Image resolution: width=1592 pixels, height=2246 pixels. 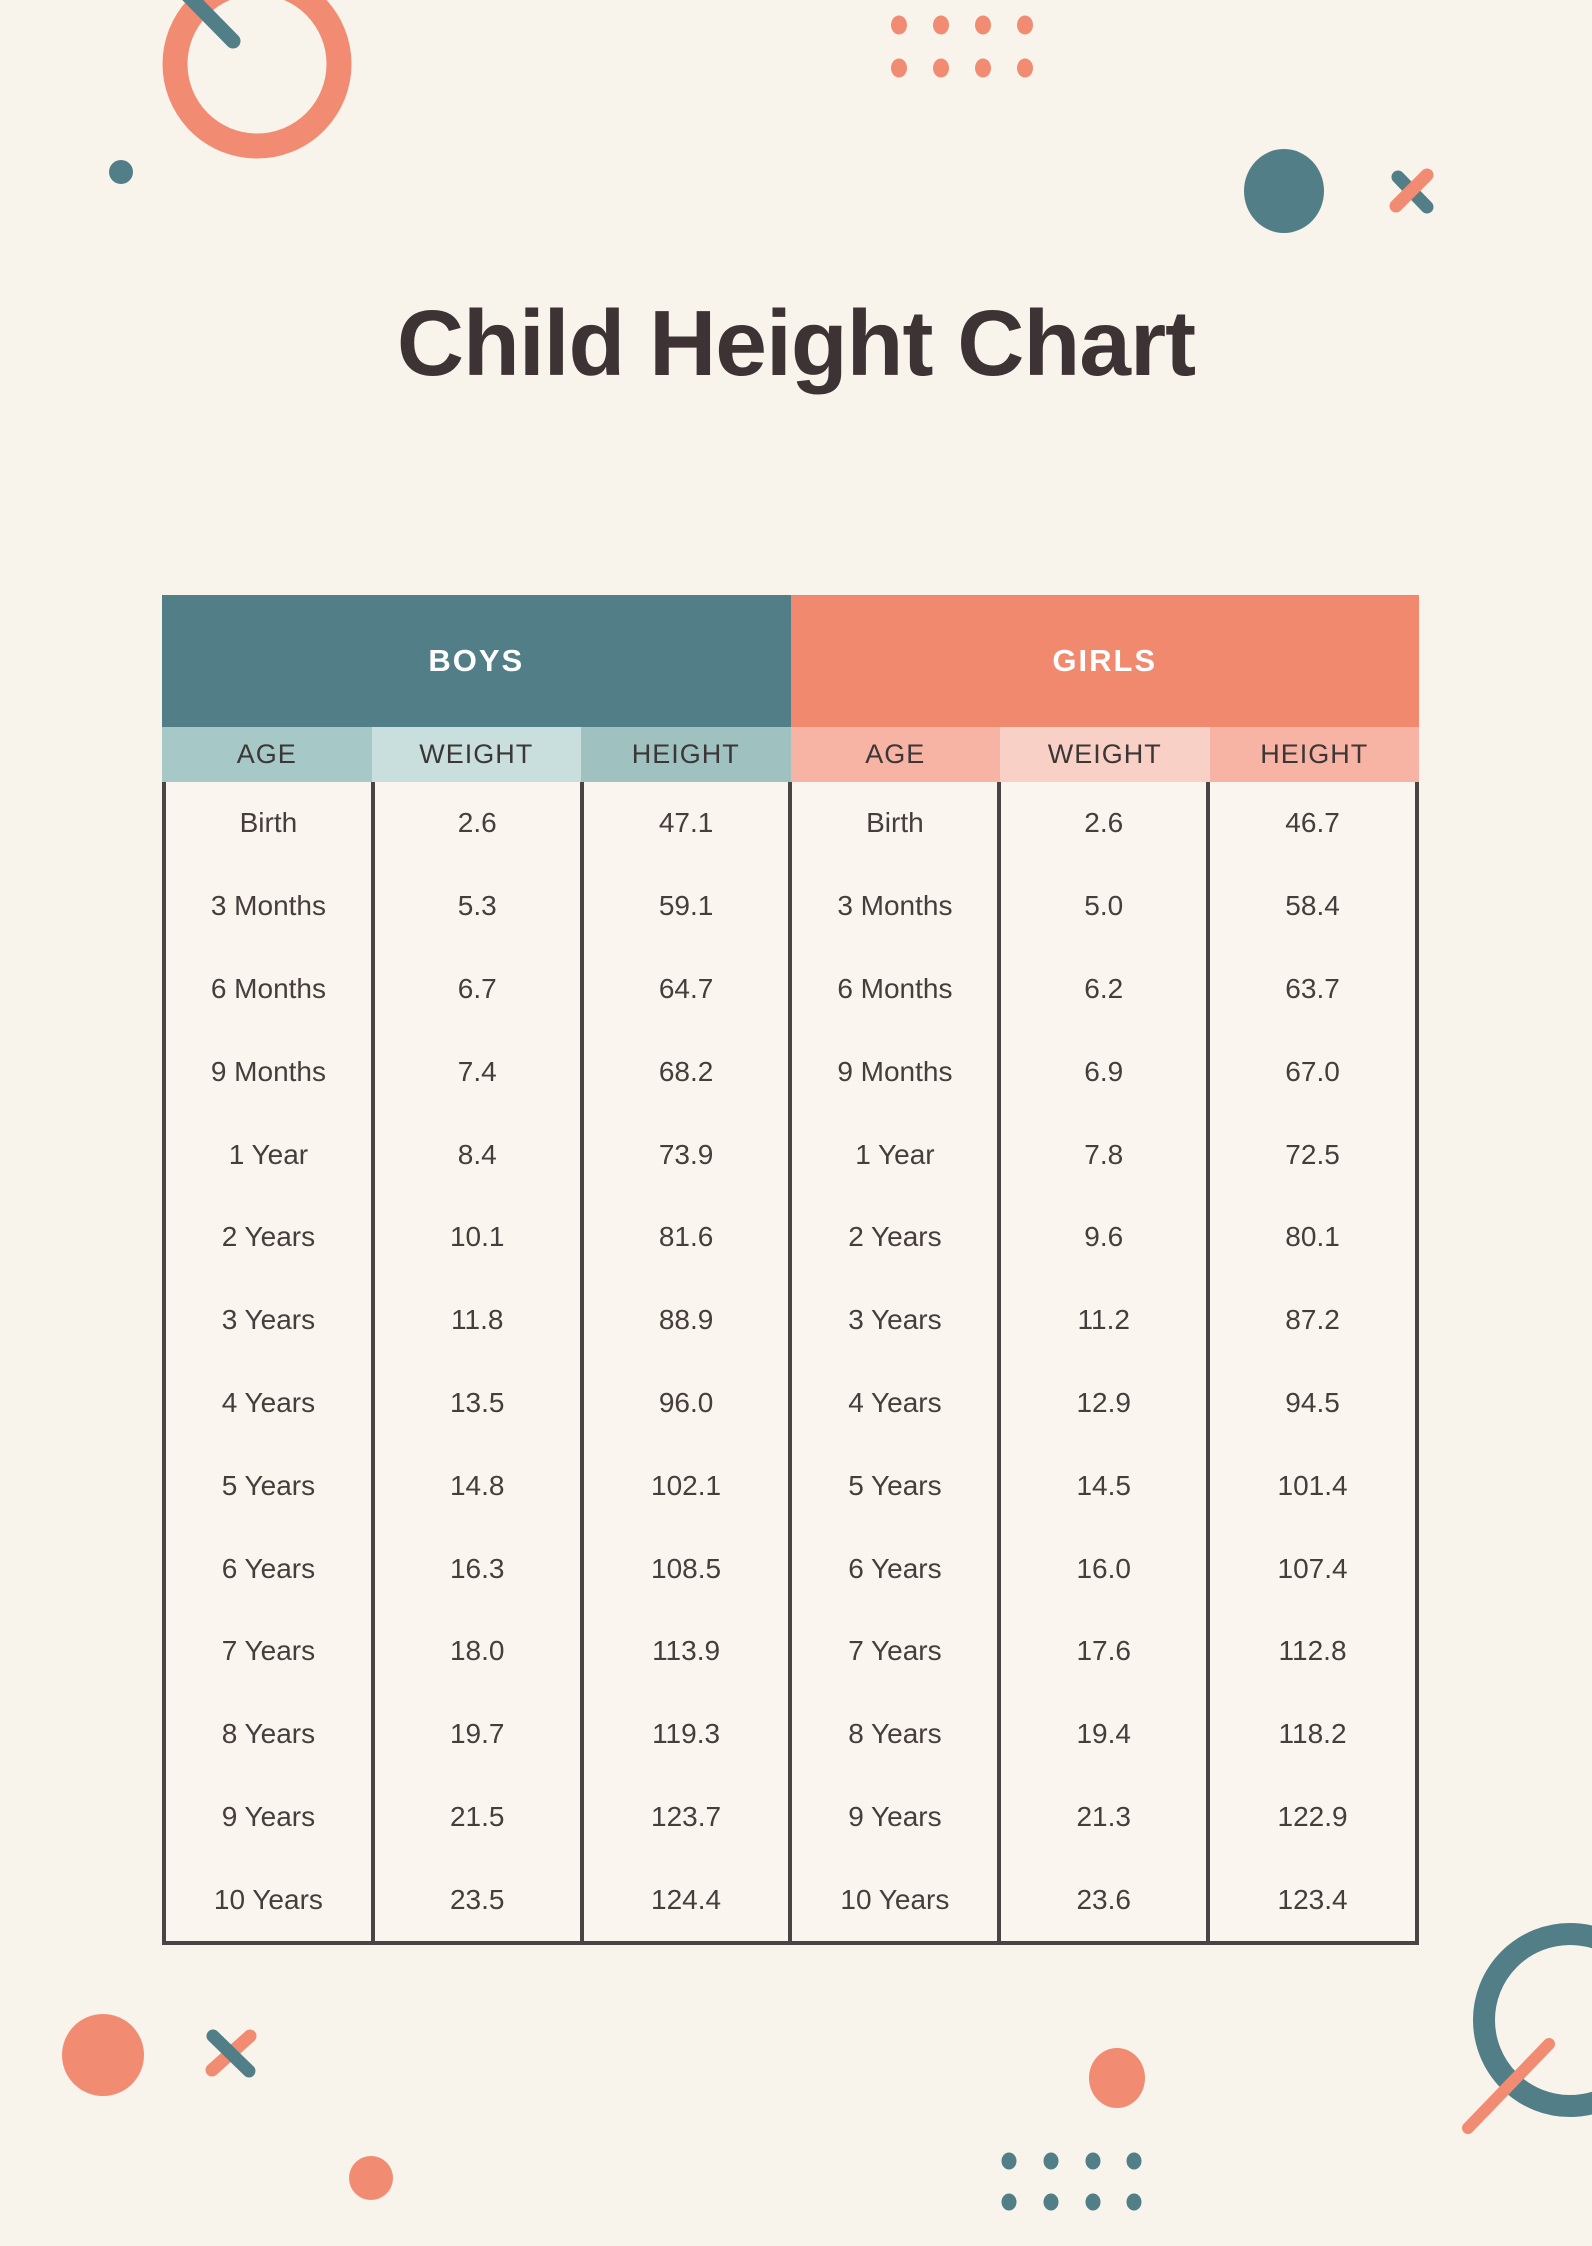 I want to click on boys-age-cell: 9 Years, so click(x=268, y=1816).